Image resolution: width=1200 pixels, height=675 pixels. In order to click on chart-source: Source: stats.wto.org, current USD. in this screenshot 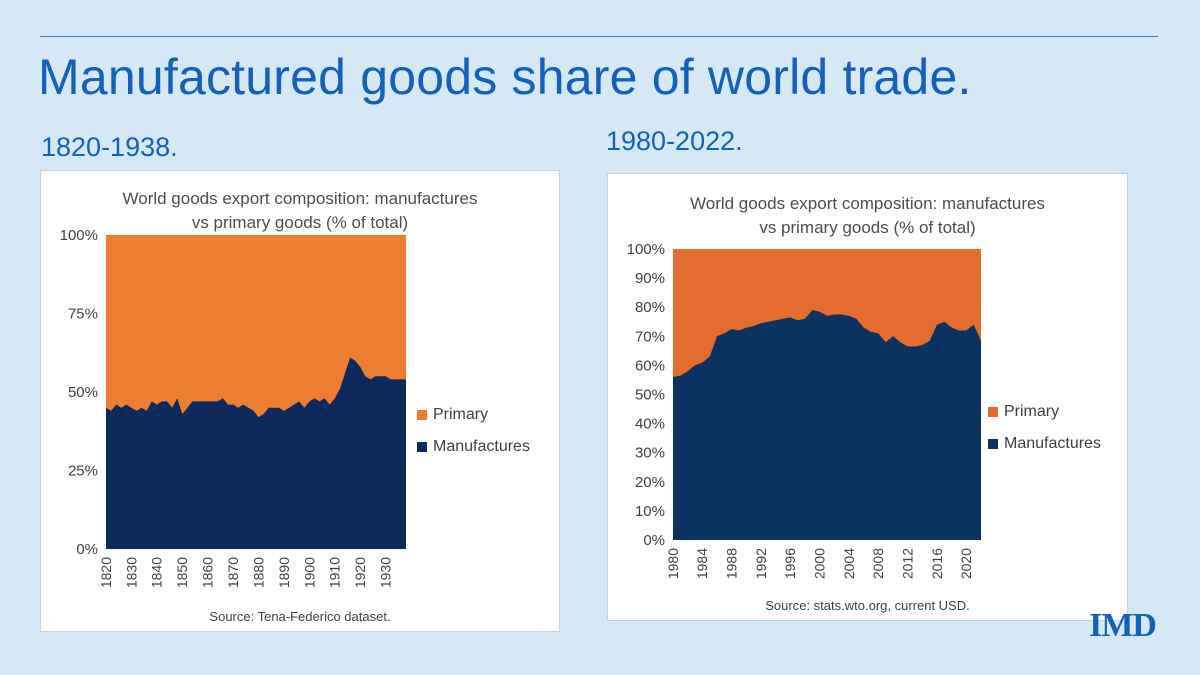, I will do `click(867, 605)`.